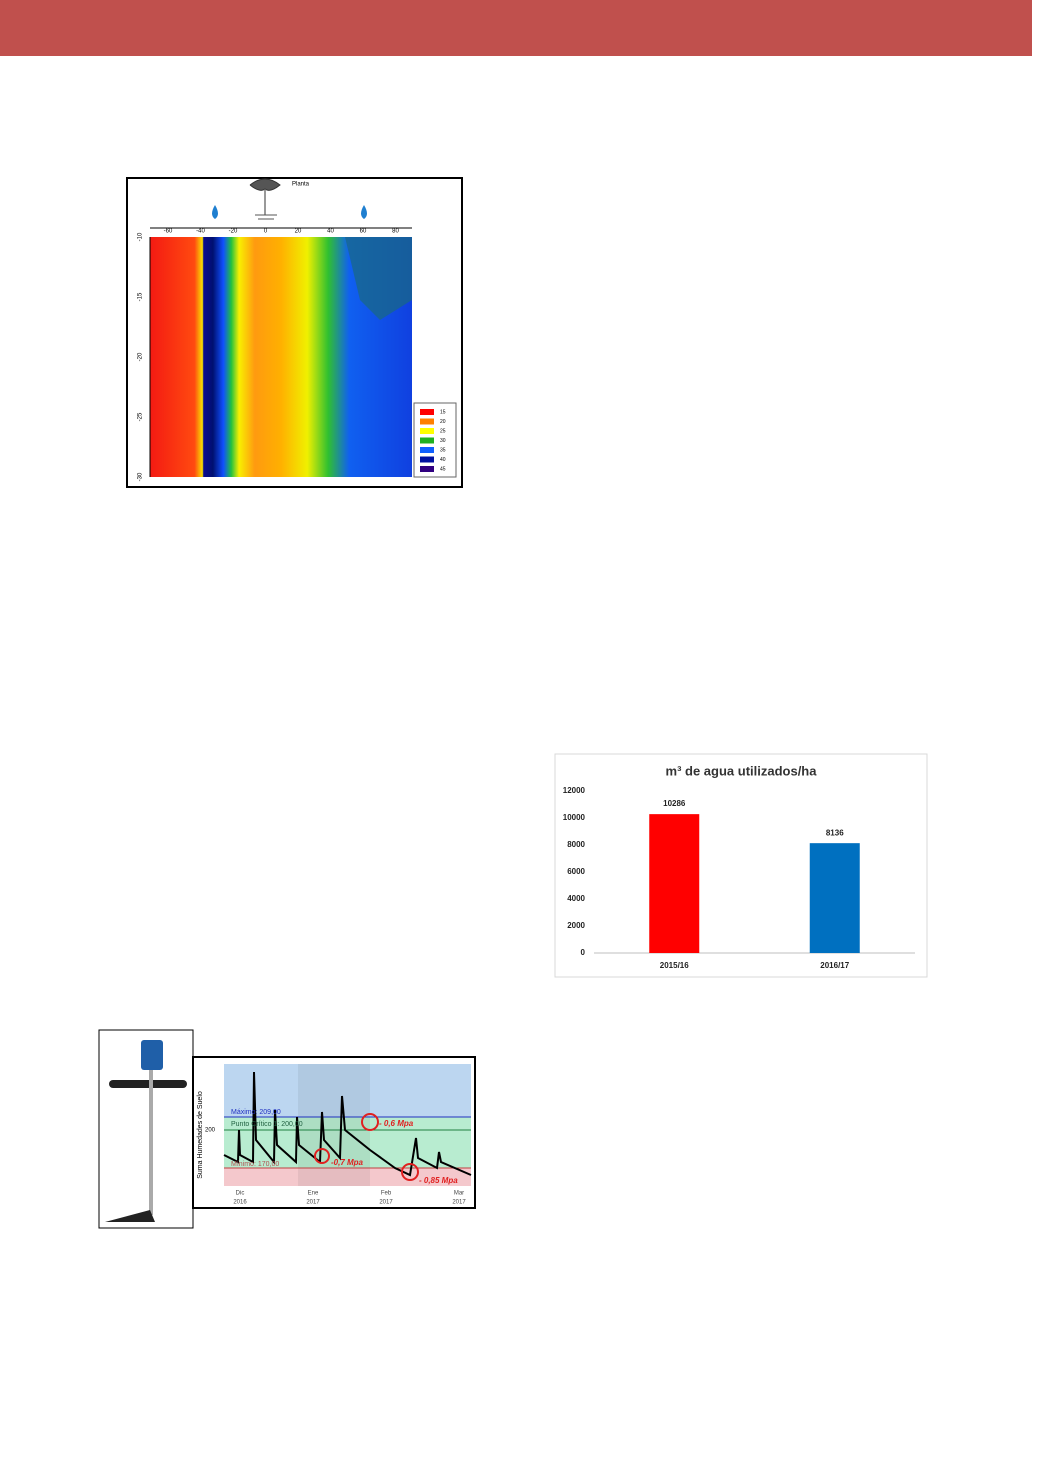 The height and width of the screenshot is (1471, 1040). Describe the element at coordinates (438, 1180) in the screenshot. I see `annotation: - 0,85 Mpa` at that location.